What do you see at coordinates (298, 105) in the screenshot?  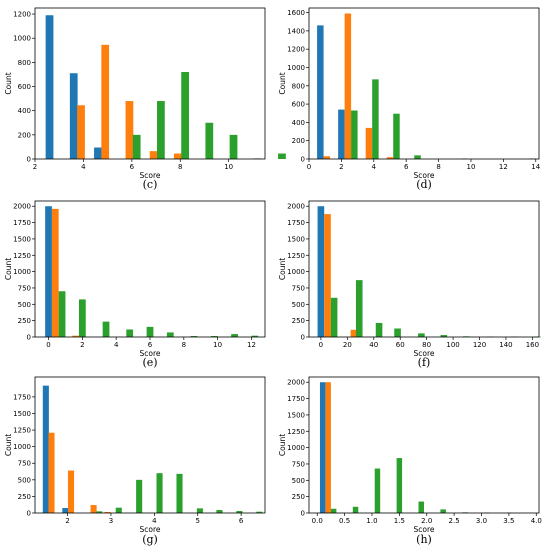 I see `y-tick-label: 600` at bounding box center [298, 105].